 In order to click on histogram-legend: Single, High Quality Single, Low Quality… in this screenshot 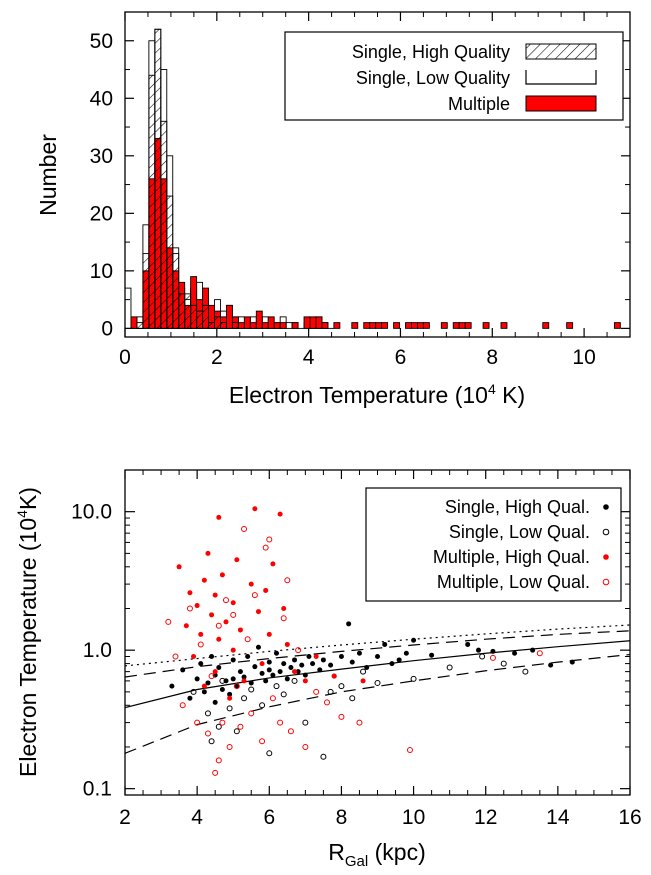, I will do `click(454, 76)`.